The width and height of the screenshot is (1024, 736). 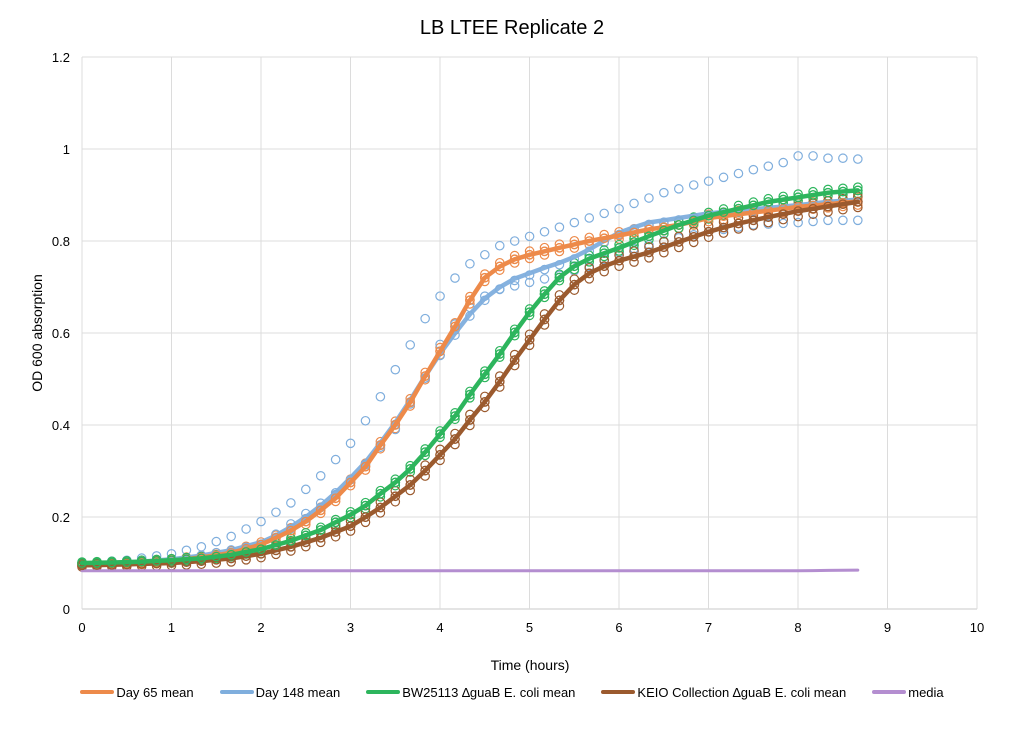 I want to click on legend-label-keio: KEIO Collection ∆guaB E. coli mean, so click(x=742, y=692).